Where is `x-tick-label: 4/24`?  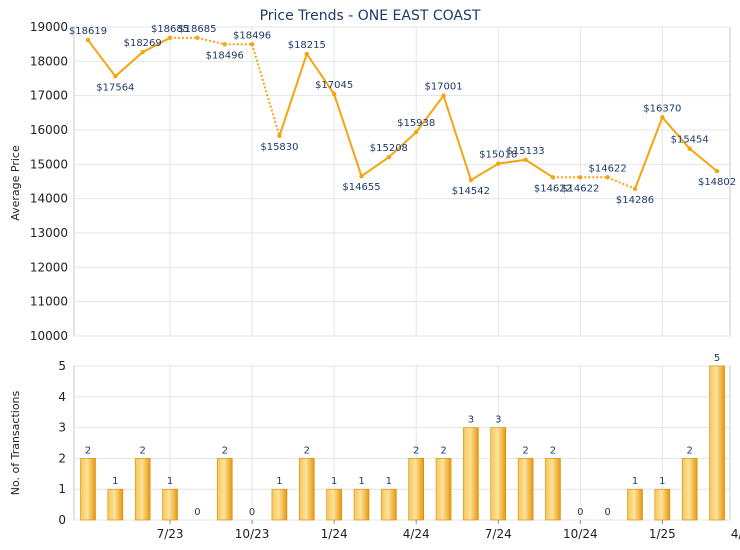
x-tick-label: 4/24 is located at coordinates (416, 534).